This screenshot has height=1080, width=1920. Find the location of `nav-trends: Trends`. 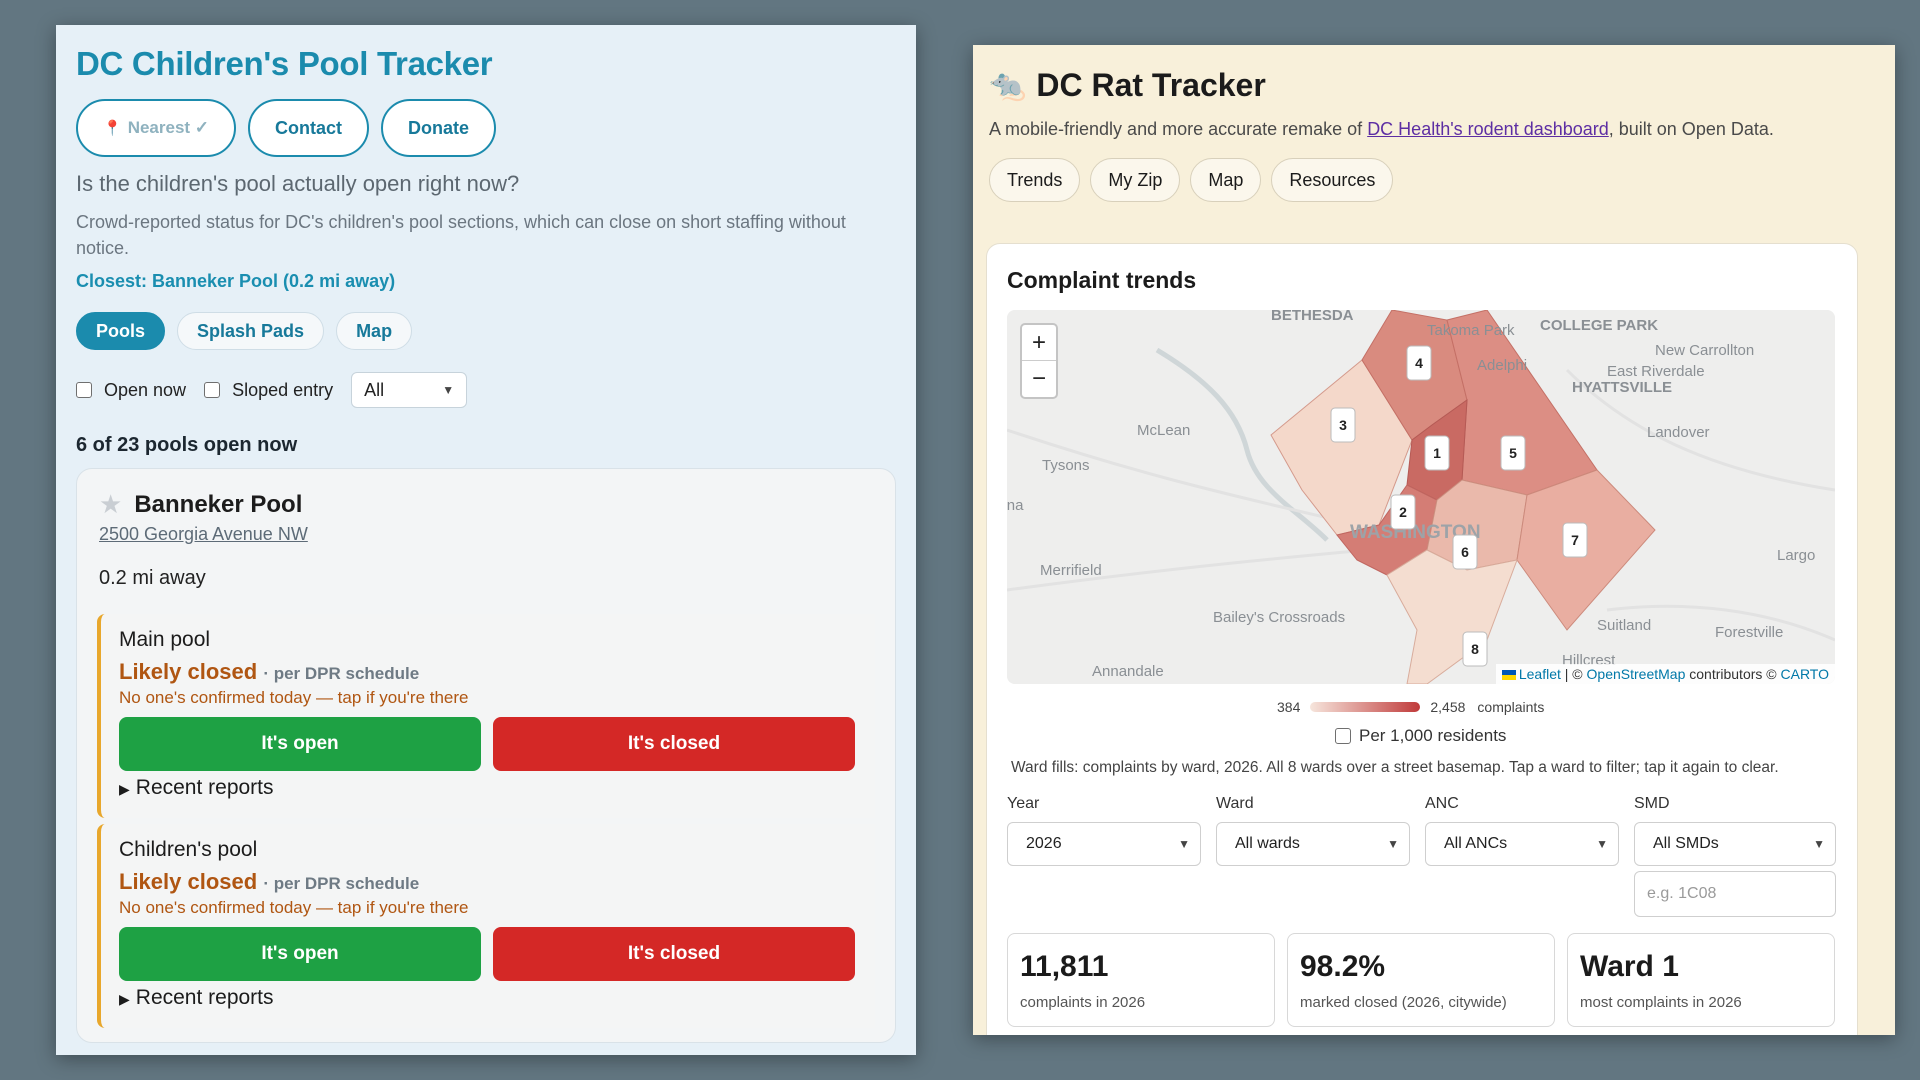

nav-trends: Trends is located at coordinates (1035, 180).